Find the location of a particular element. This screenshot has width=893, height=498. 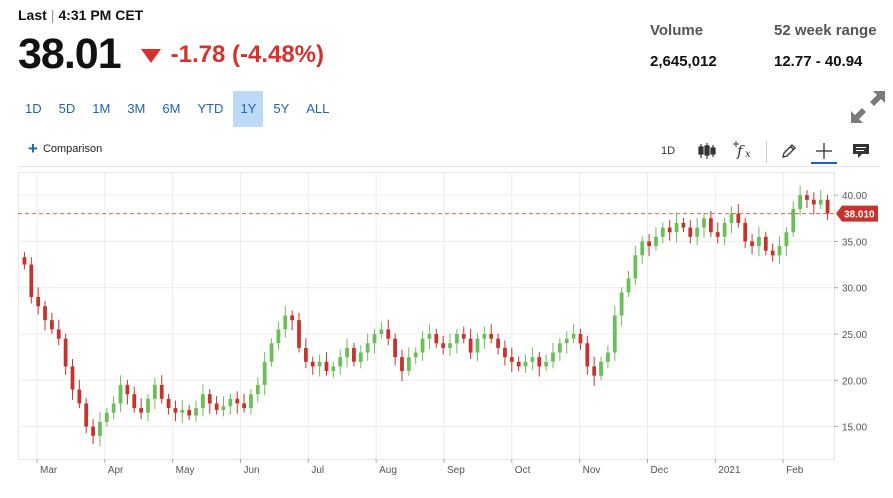

svg-text: x is located at coordinates (748, 154).